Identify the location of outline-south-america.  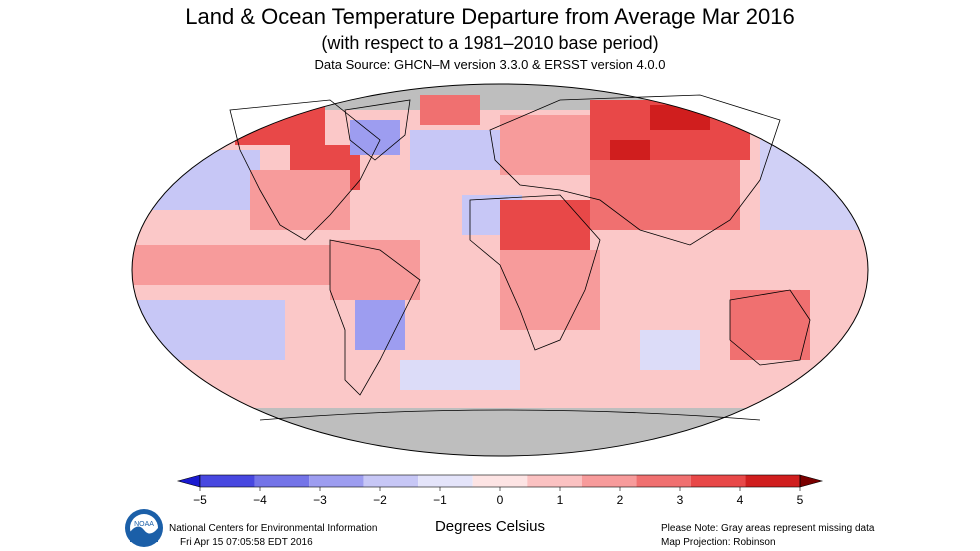
(375, 317).